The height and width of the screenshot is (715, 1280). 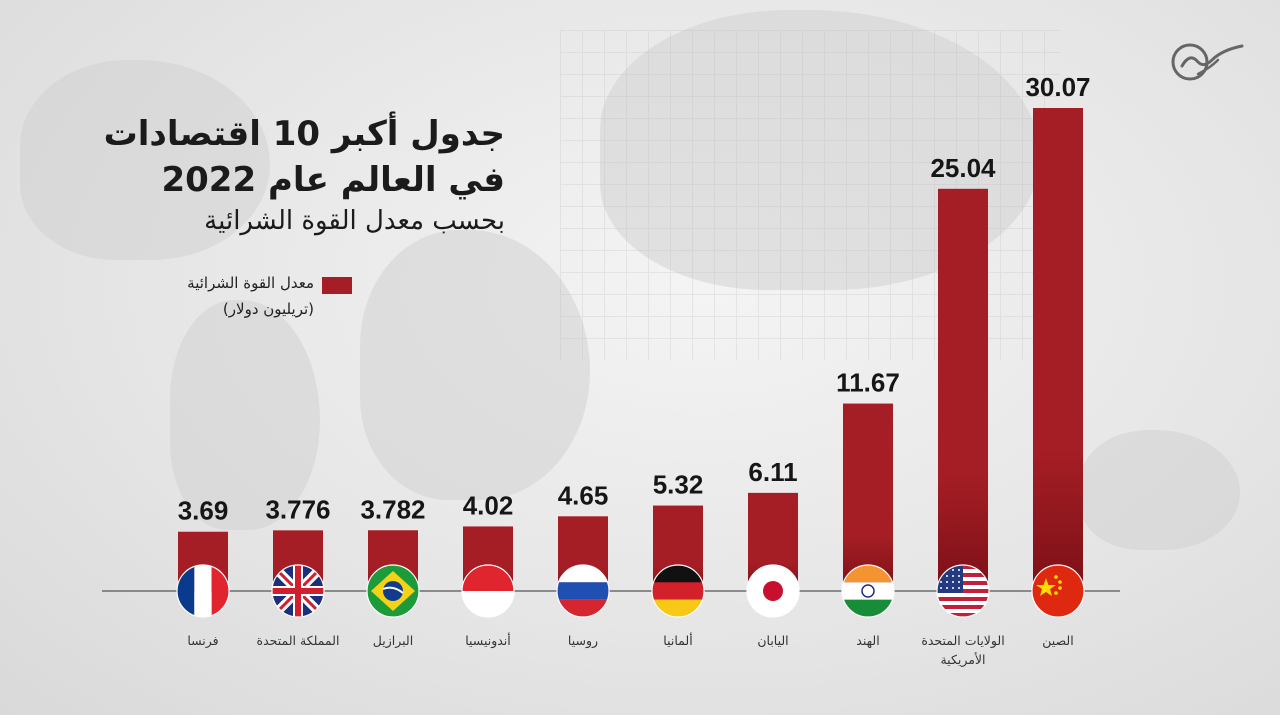 I want to click on bar-china, so click(x=1058, y=349).